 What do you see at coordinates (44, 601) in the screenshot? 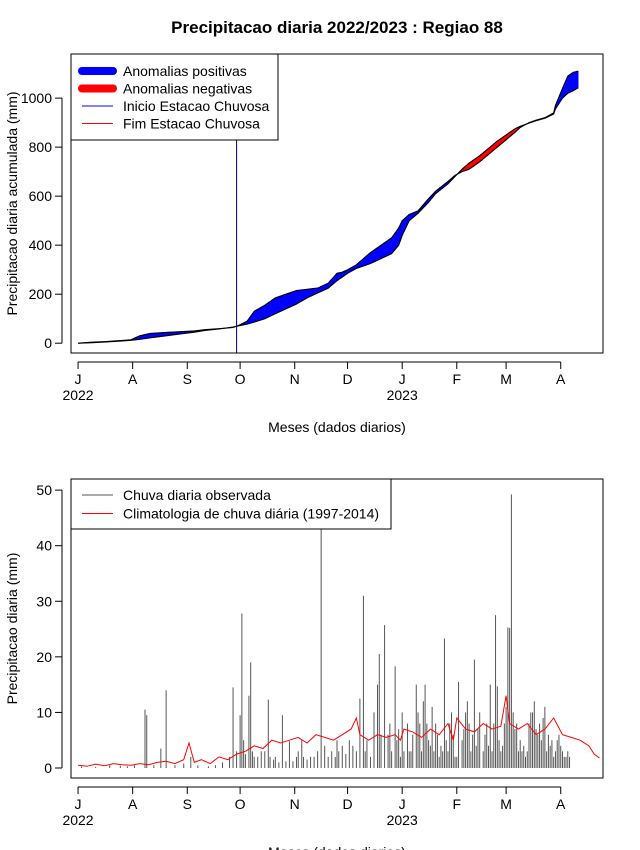
I see `y-tick-label: 30` at bounding box center [44, 601].